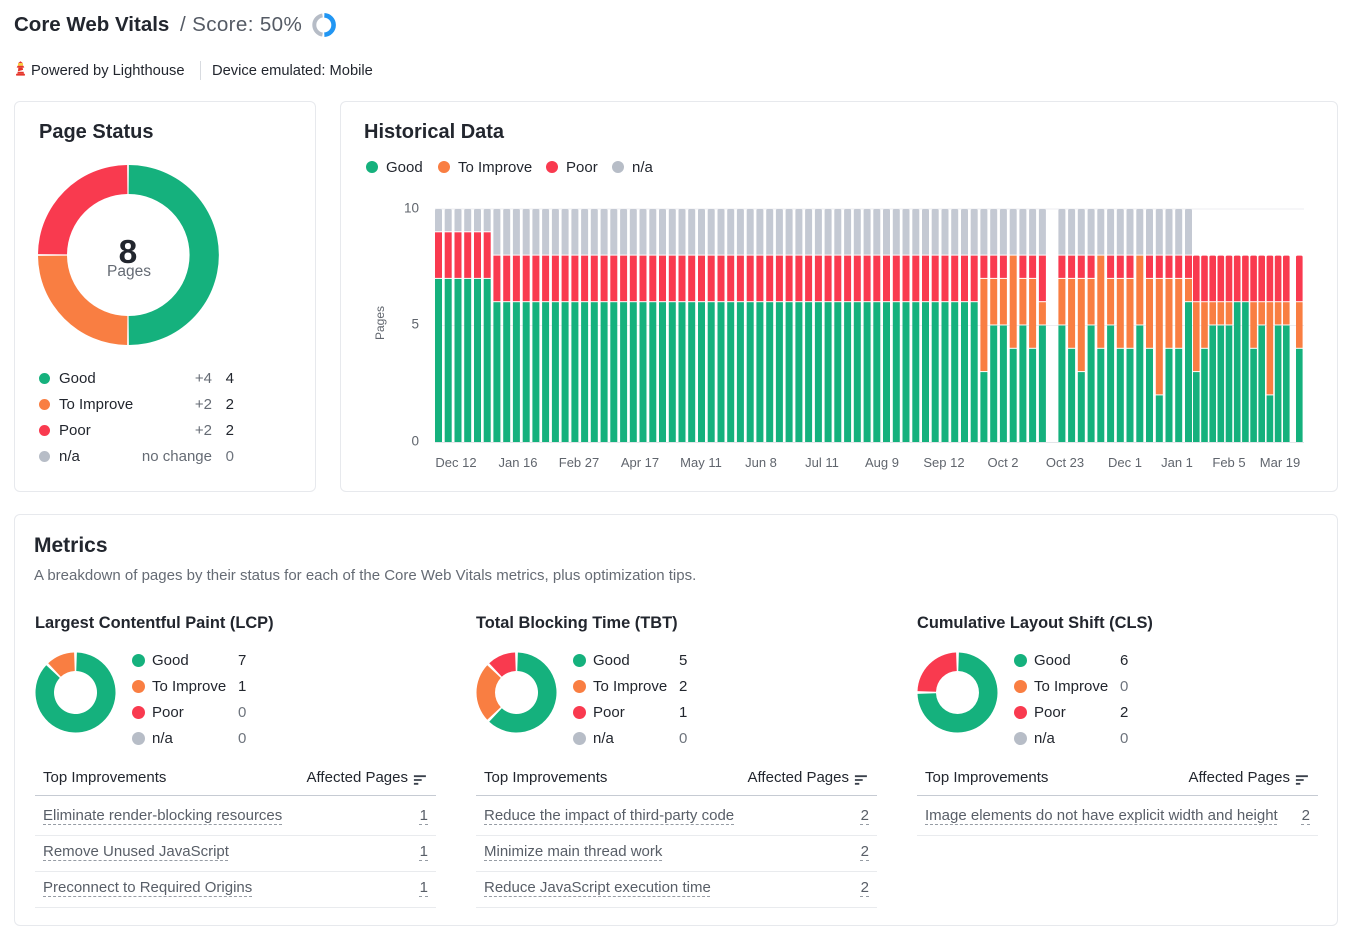 The image size is (1352, 944). Describe the element at coordinates (640, 462) in the screenshot. I see `svg-text: Apr 17` at that location.